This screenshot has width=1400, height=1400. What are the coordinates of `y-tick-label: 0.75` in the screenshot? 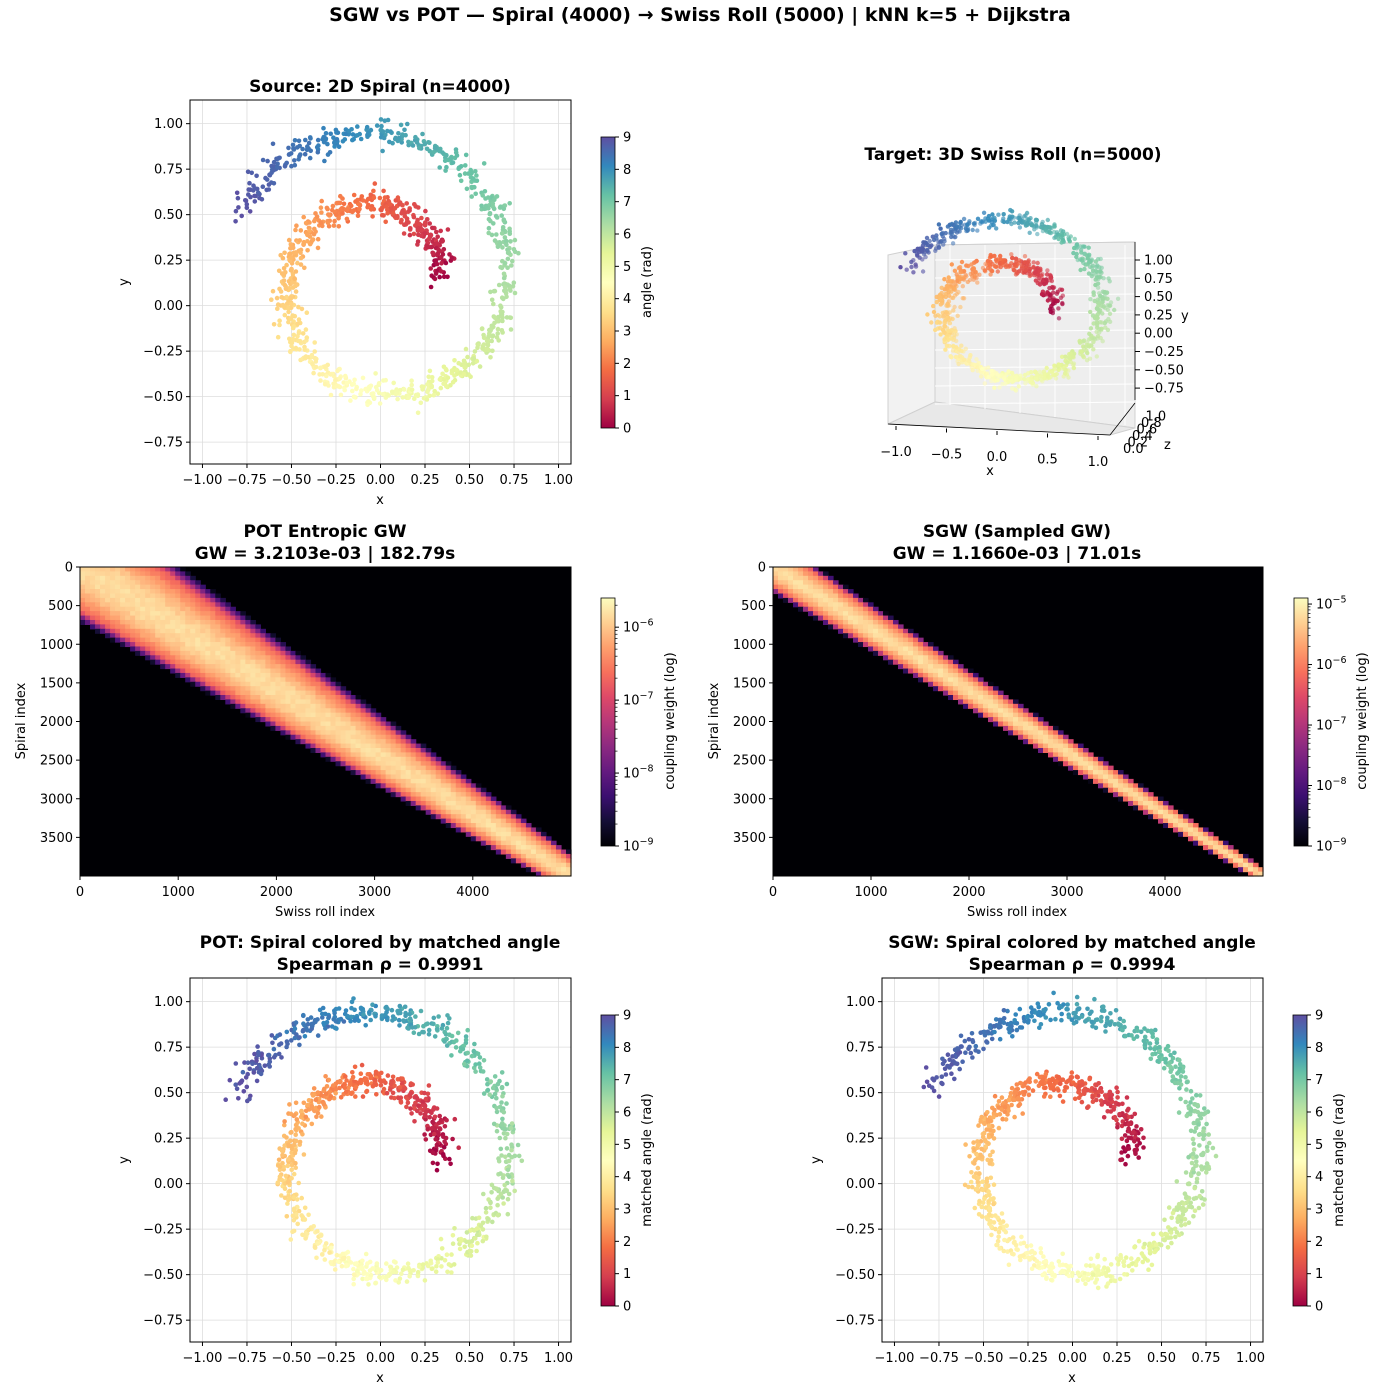 It's located at (168, 170).